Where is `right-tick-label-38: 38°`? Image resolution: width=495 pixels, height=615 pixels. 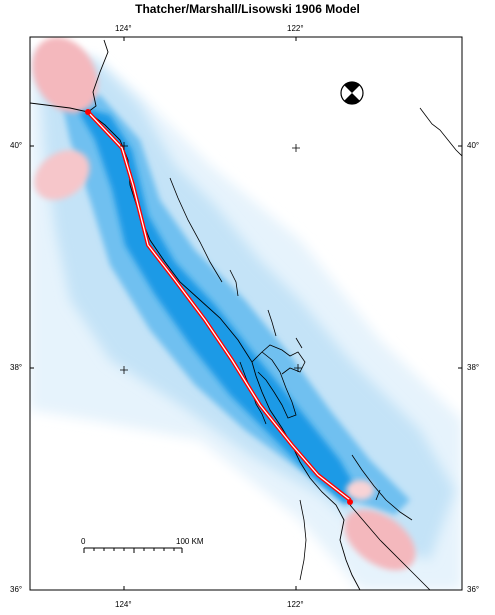
right-tick-label-38: 38° is located at coordinates (473, 367).